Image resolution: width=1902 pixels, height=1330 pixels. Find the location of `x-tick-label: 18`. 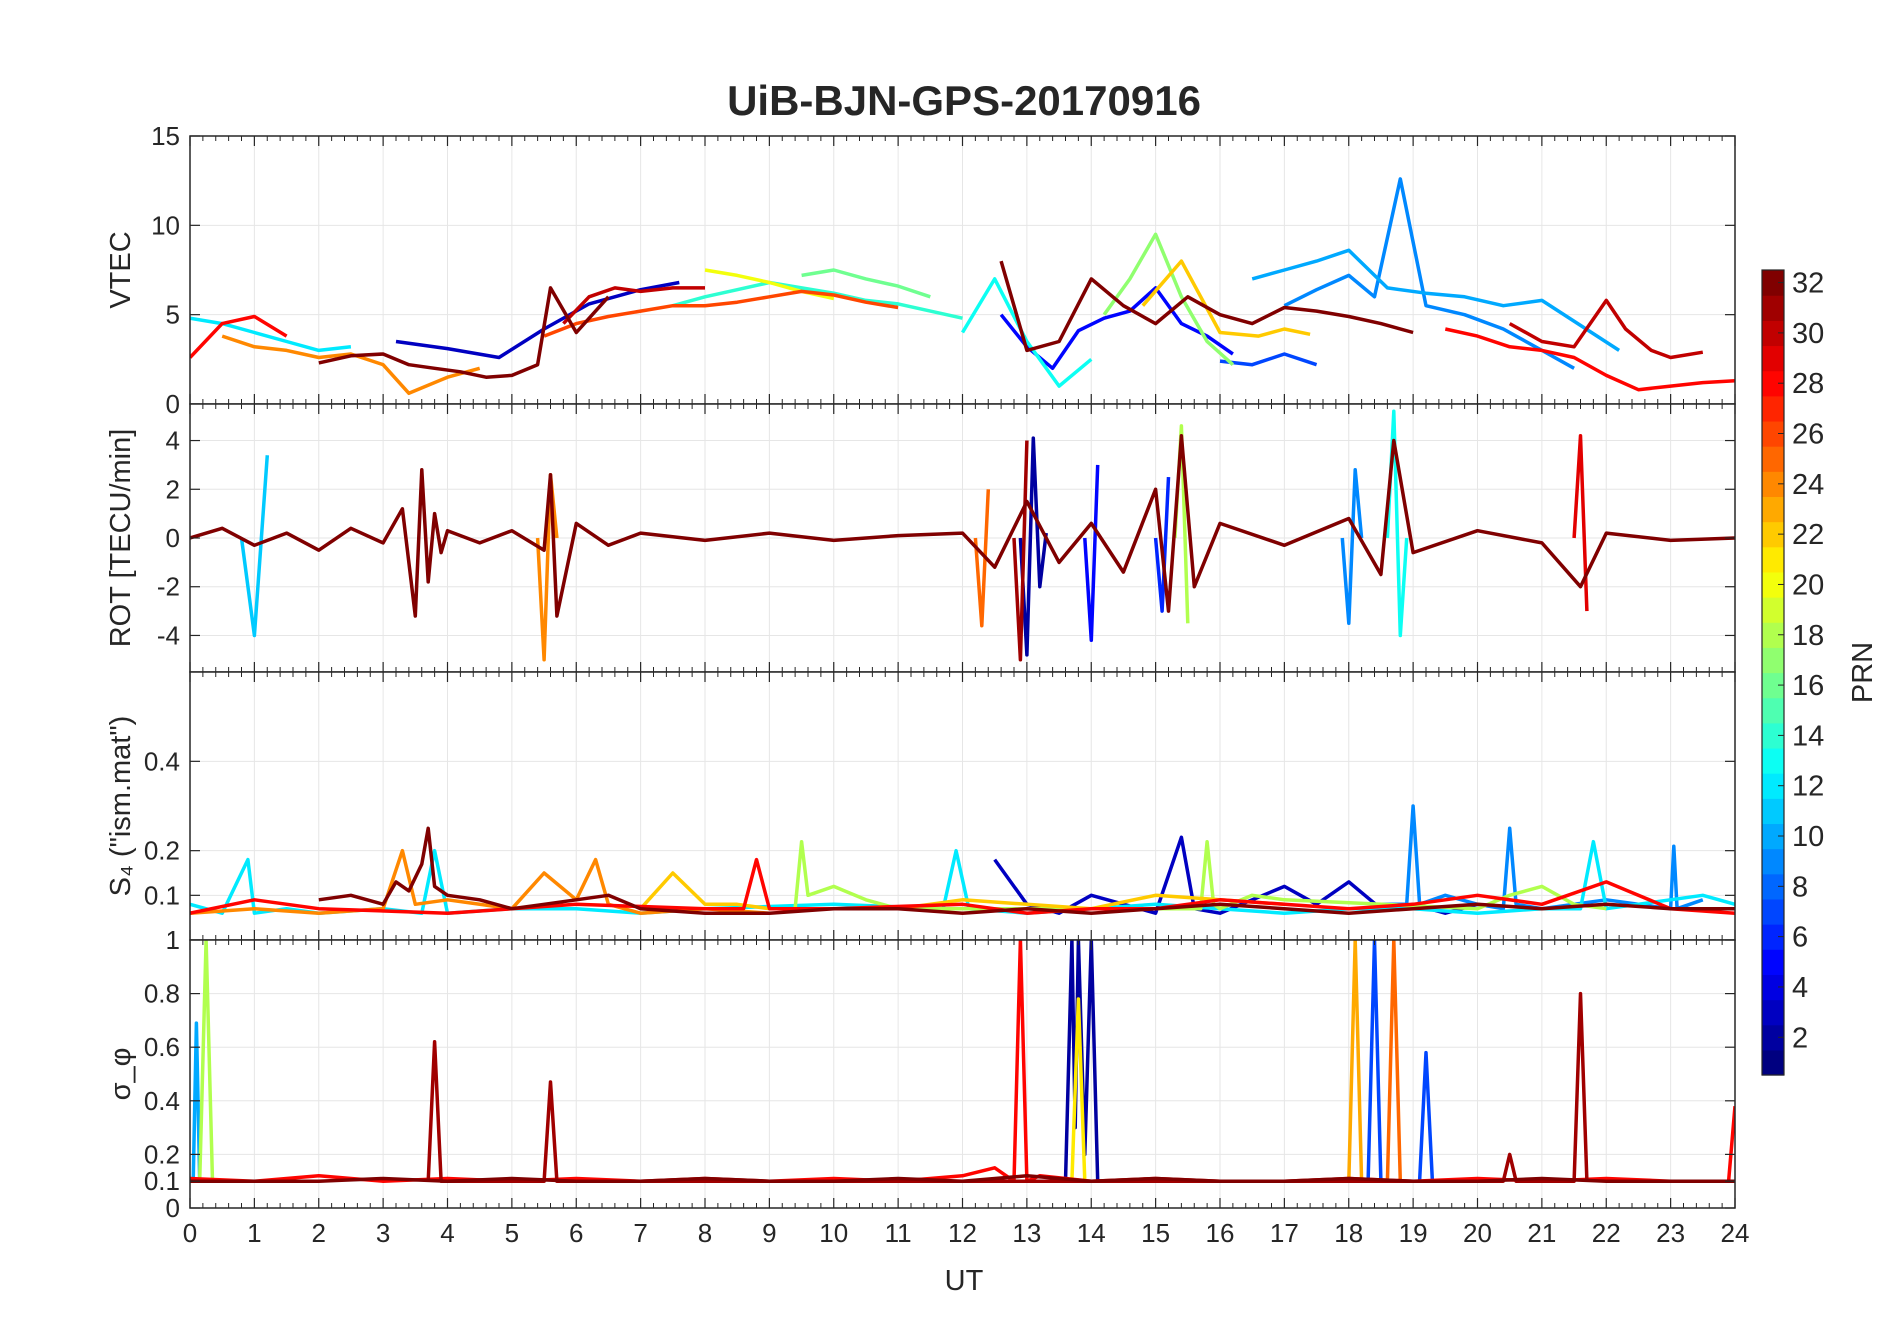

x-tick-label: 18 is located at coordinates (1348, 1233).